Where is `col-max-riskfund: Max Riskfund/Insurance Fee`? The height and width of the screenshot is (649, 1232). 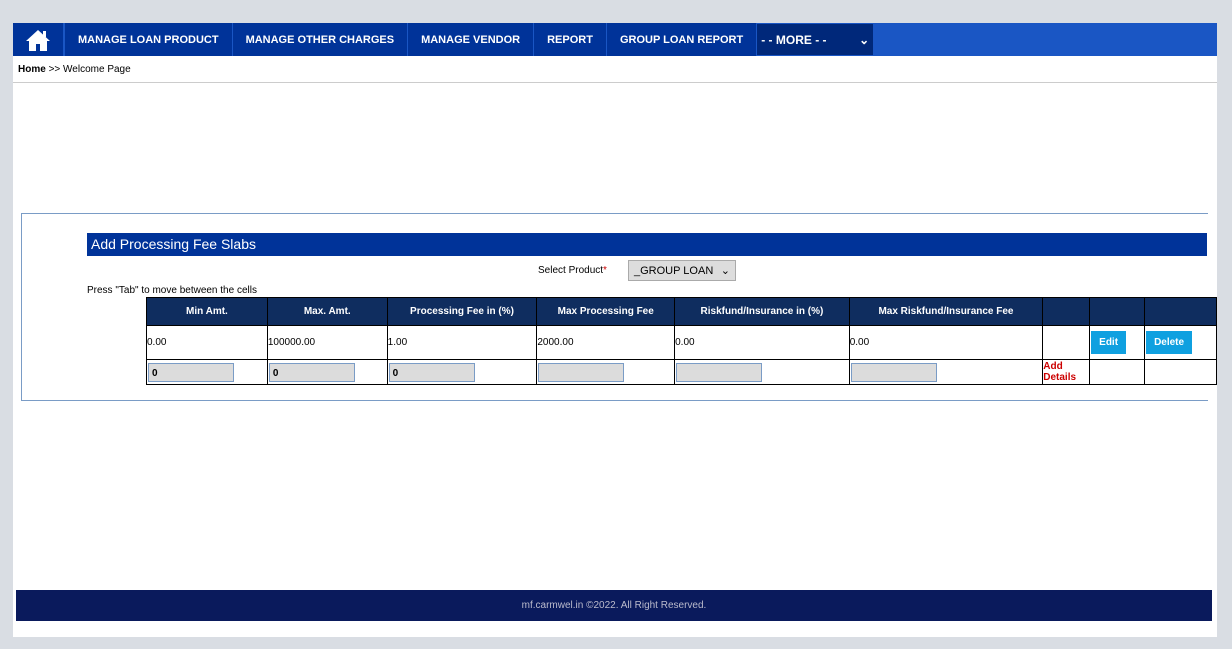
col-max-riskfund: Max Riskfund/Insurance Fee is located at coordinates (946, 311).